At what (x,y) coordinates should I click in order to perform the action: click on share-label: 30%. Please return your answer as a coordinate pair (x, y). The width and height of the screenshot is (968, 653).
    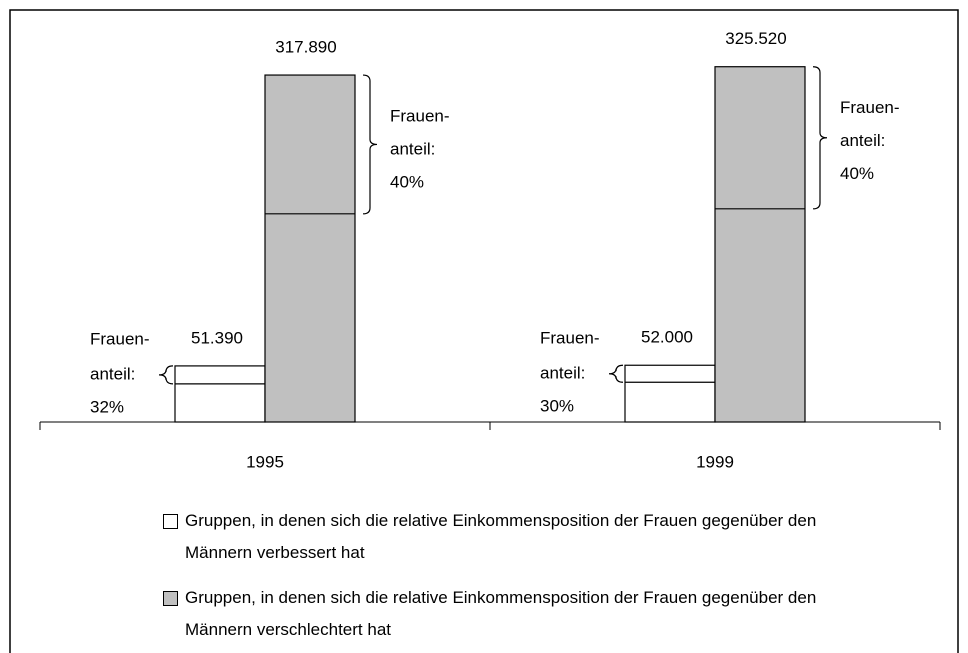
    Looking at the image, I should click on (557, 406).